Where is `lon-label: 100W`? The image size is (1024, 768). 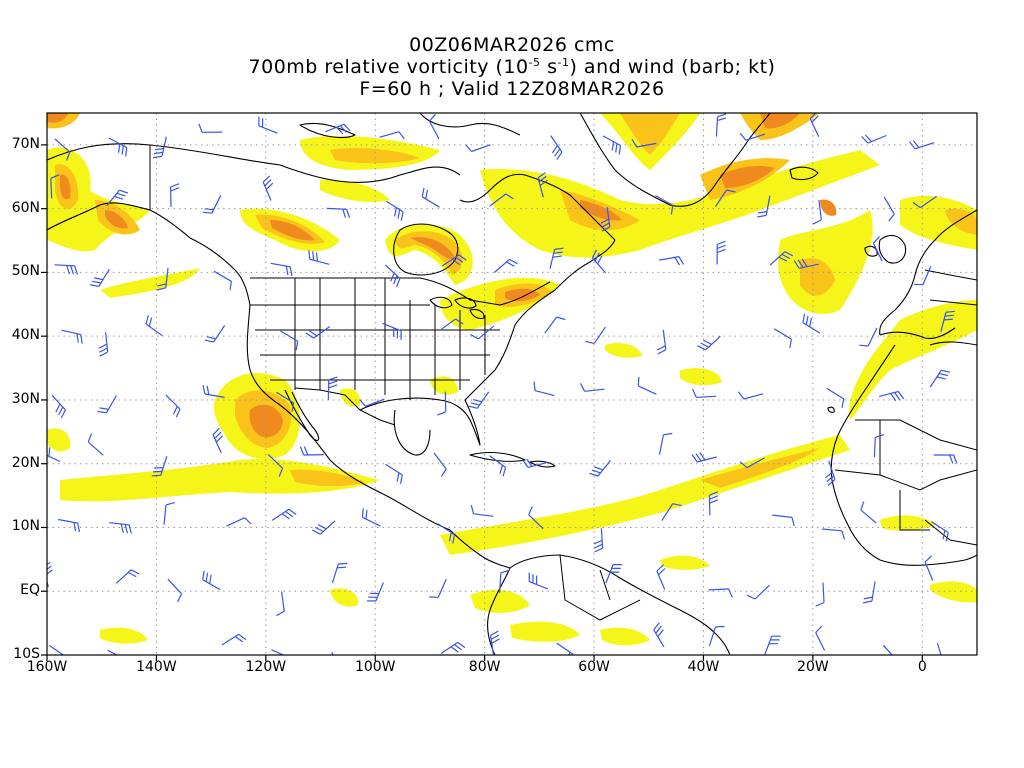 lon-label: 100W is located at coordinates (375, 667).